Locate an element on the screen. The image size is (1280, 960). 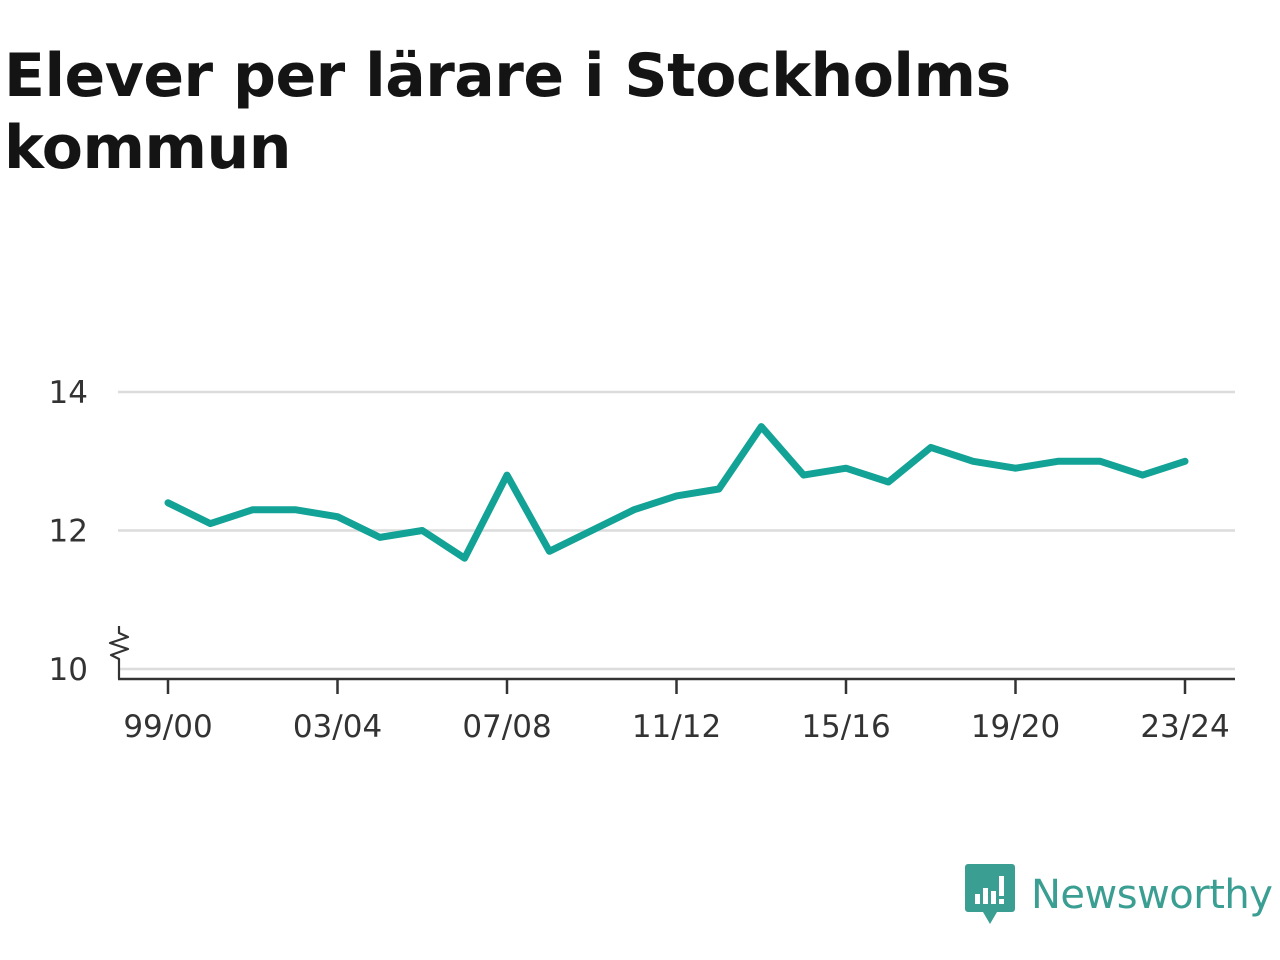
x-axis is located at coordinates (671, 660).